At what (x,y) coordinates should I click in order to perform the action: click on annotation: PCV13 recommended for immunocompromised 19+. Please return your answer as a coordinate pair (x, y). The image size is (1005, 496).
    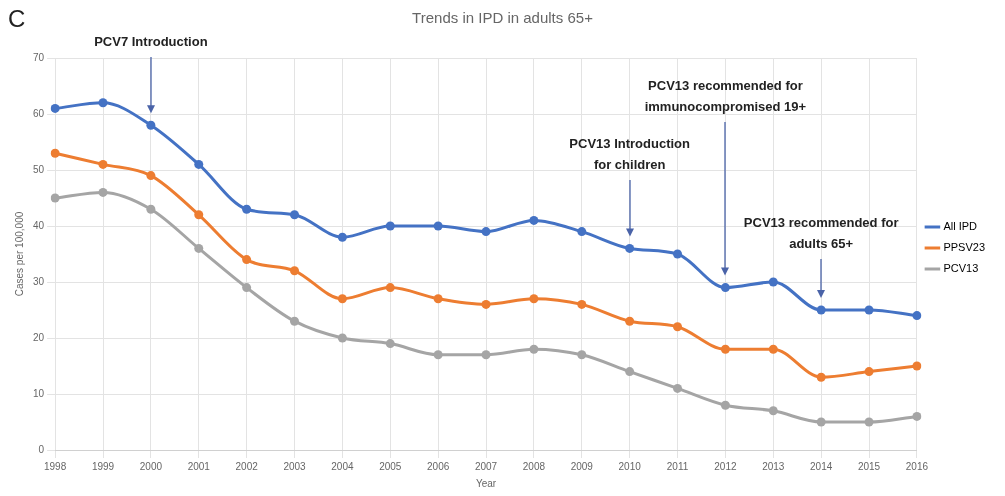
    Looking at the image, I should click on (725, 96).